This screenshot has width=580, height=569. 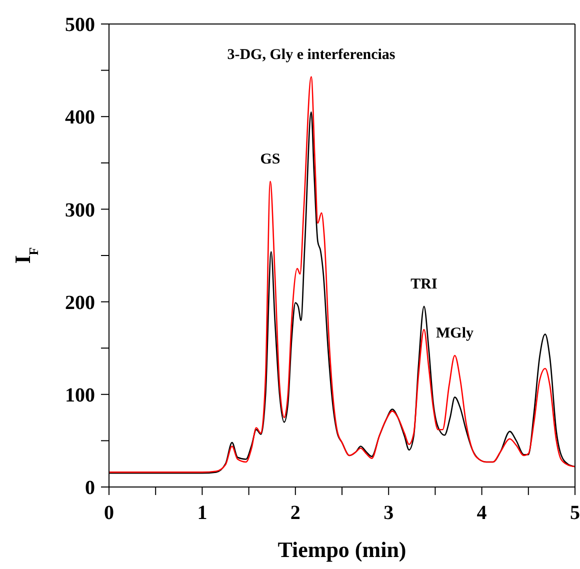 What do you see at coordinates (80, 25) in the screenshot?
I see `y-tick-label: 500` at bounding box center [80, 25].